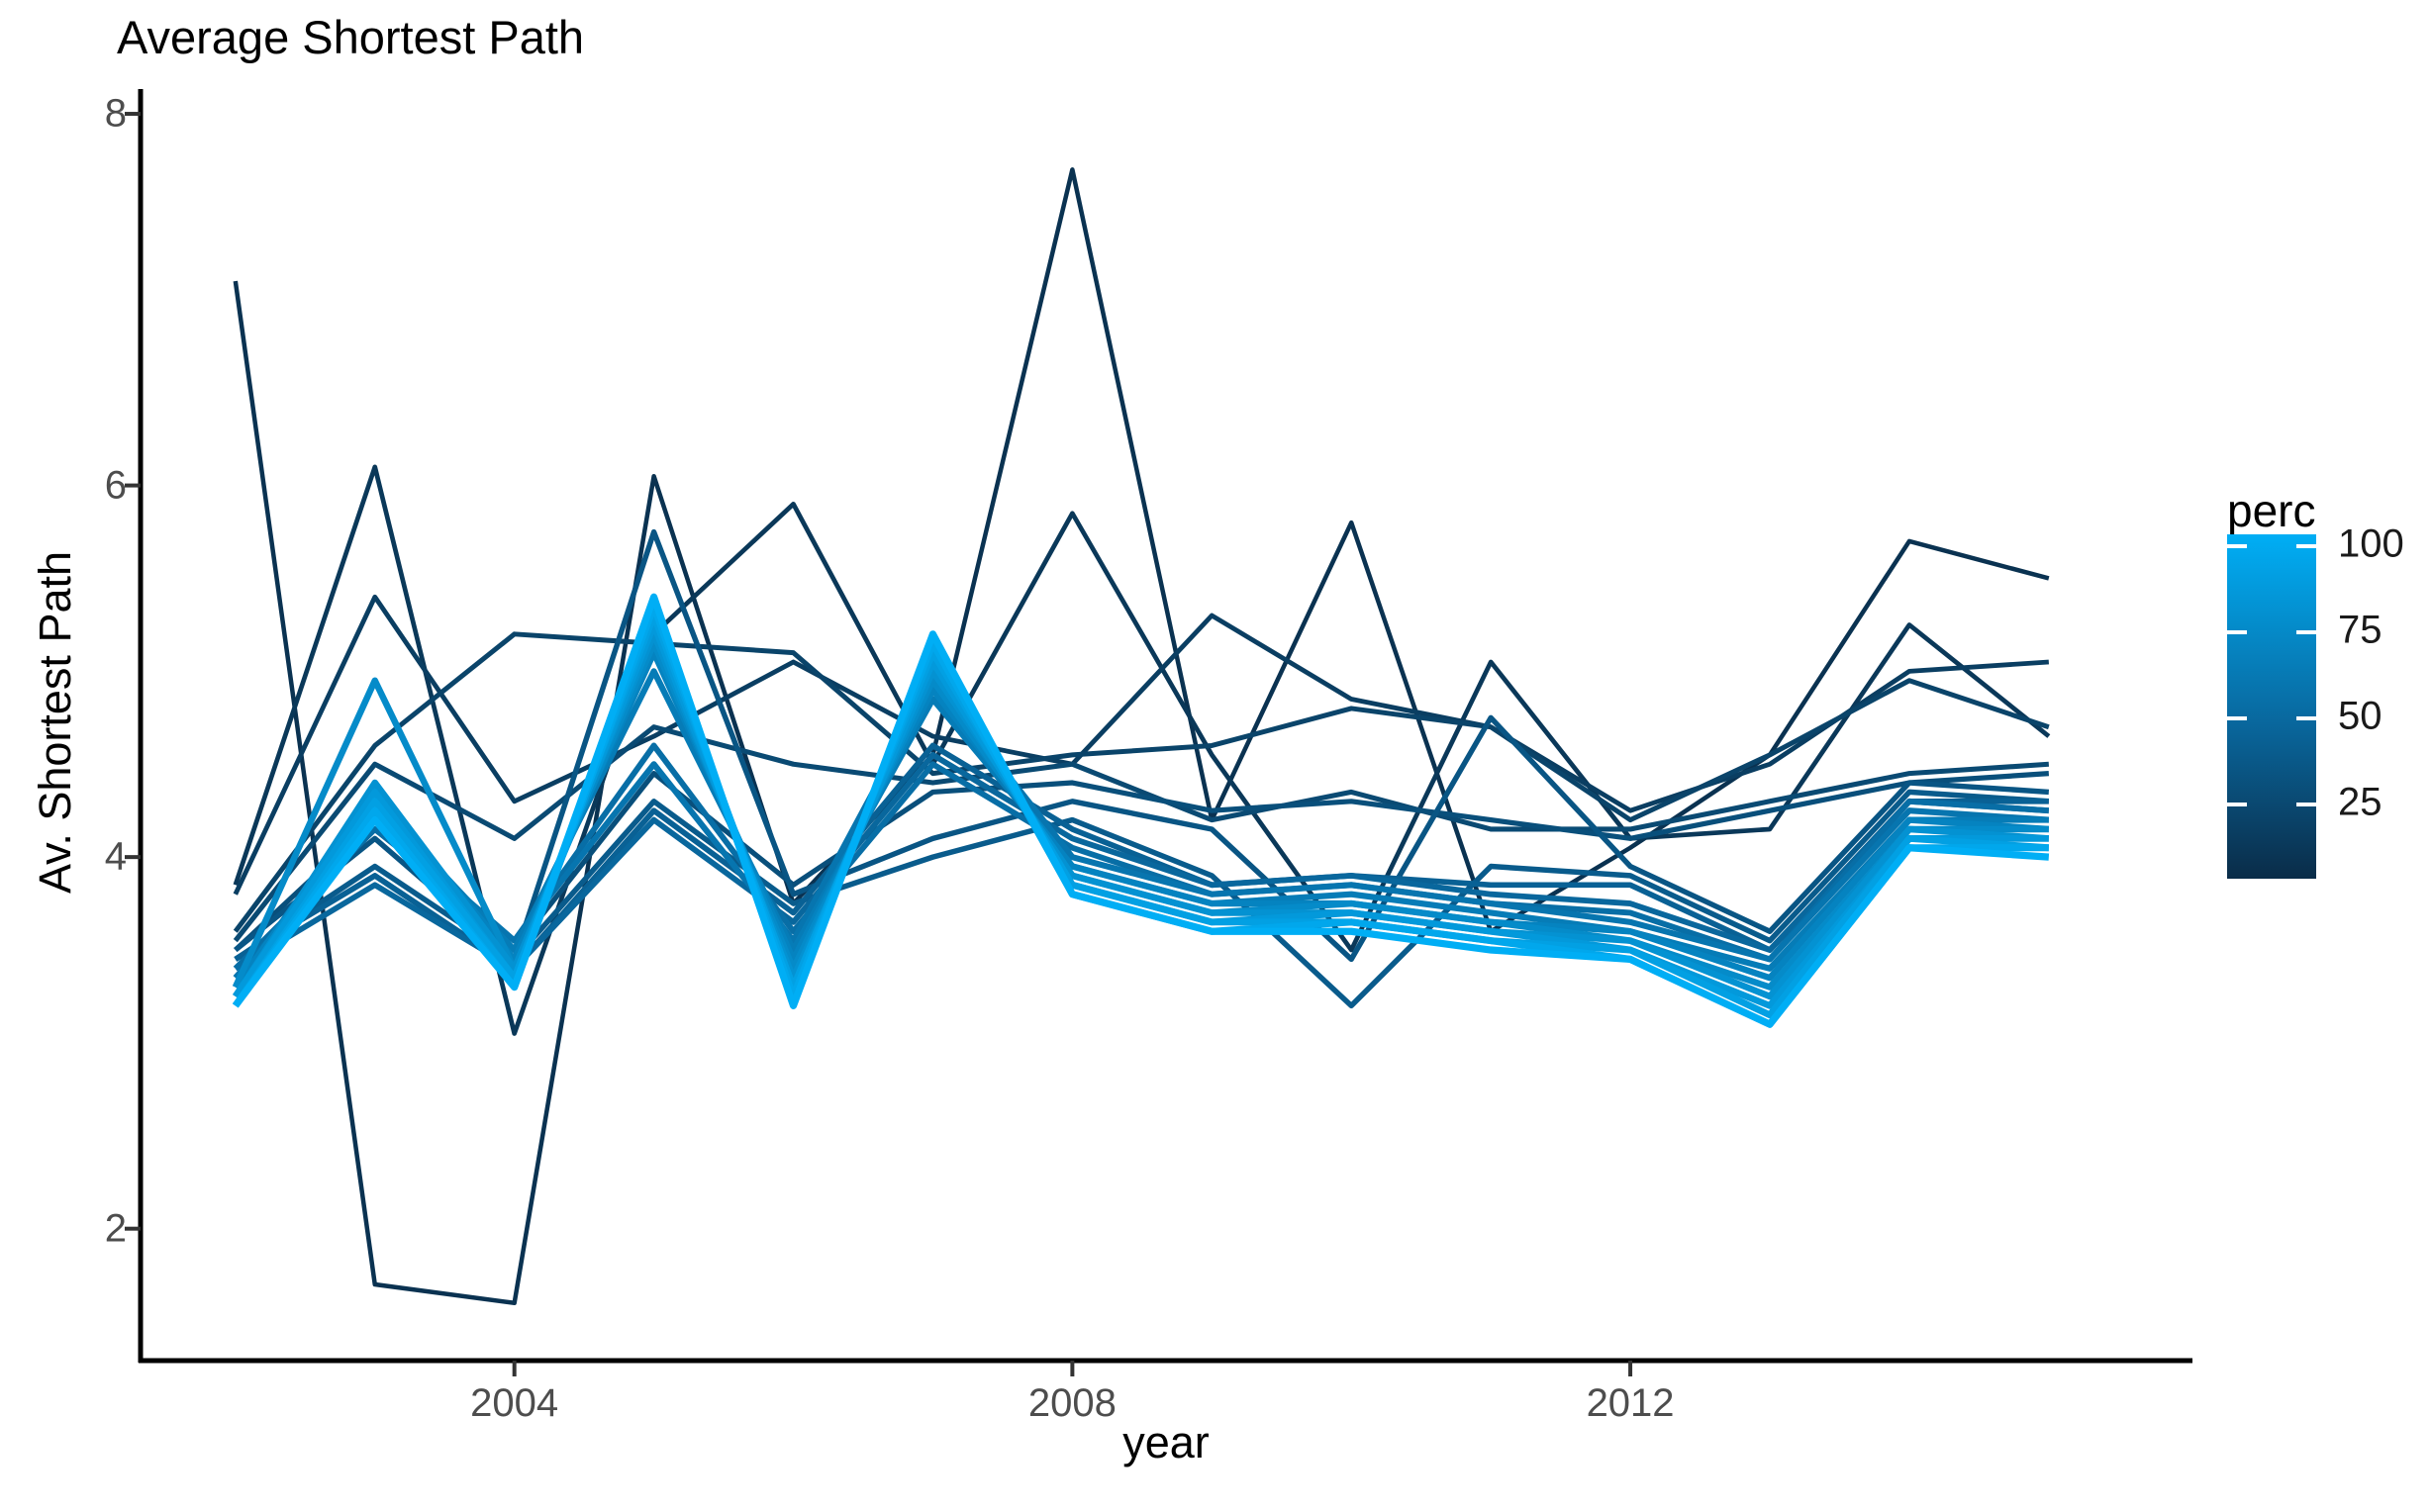  Describe the element at coordinates (2271, 511) in the screenshot. I see `legend-title: perc` at that location.